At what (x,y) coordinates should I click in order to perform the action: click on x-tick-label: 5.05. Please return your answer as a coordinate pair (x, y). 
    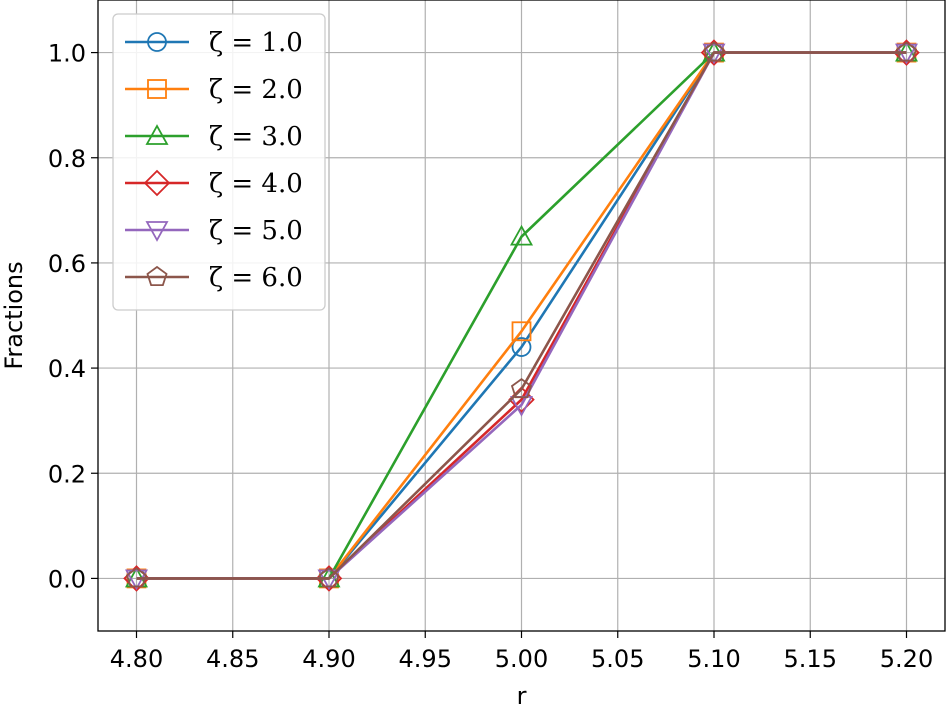
    Looking at the image, I should click on (617, 659).